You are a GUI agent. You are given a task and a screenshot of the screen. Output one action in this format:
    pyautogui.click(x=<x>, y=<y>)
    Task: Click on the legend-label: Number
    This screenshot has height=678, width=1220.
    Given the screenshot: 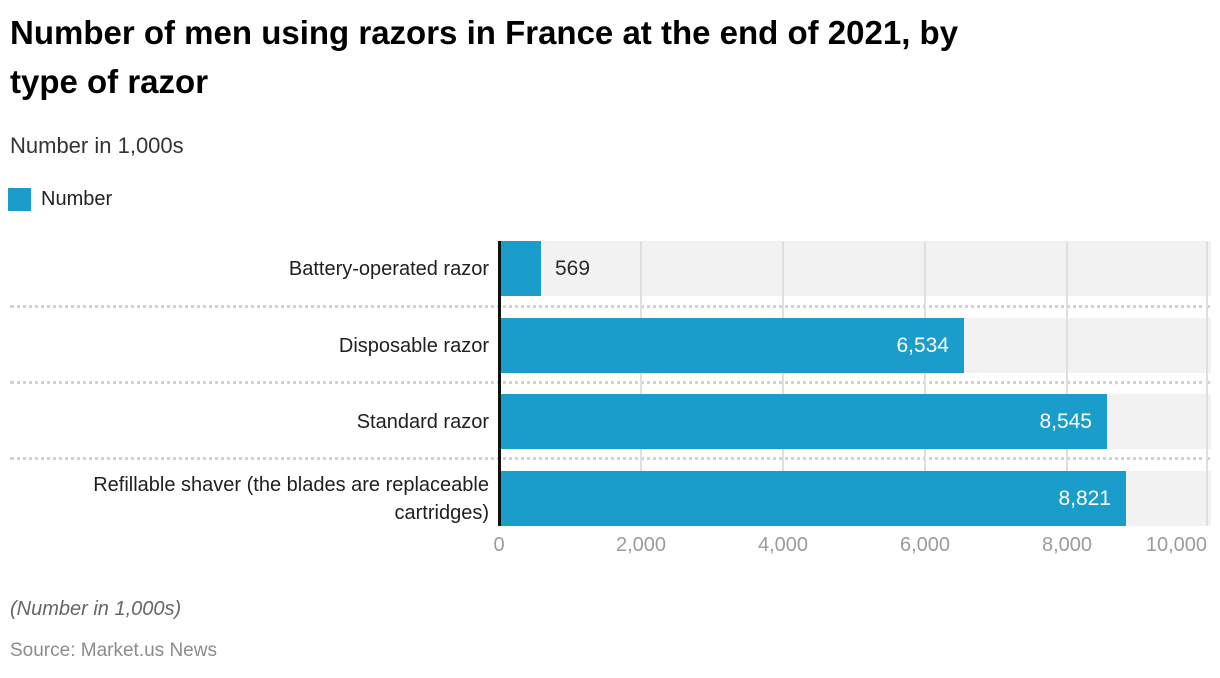 What is the action you would take?
    pyautogui.click(x=77, y=199)
    